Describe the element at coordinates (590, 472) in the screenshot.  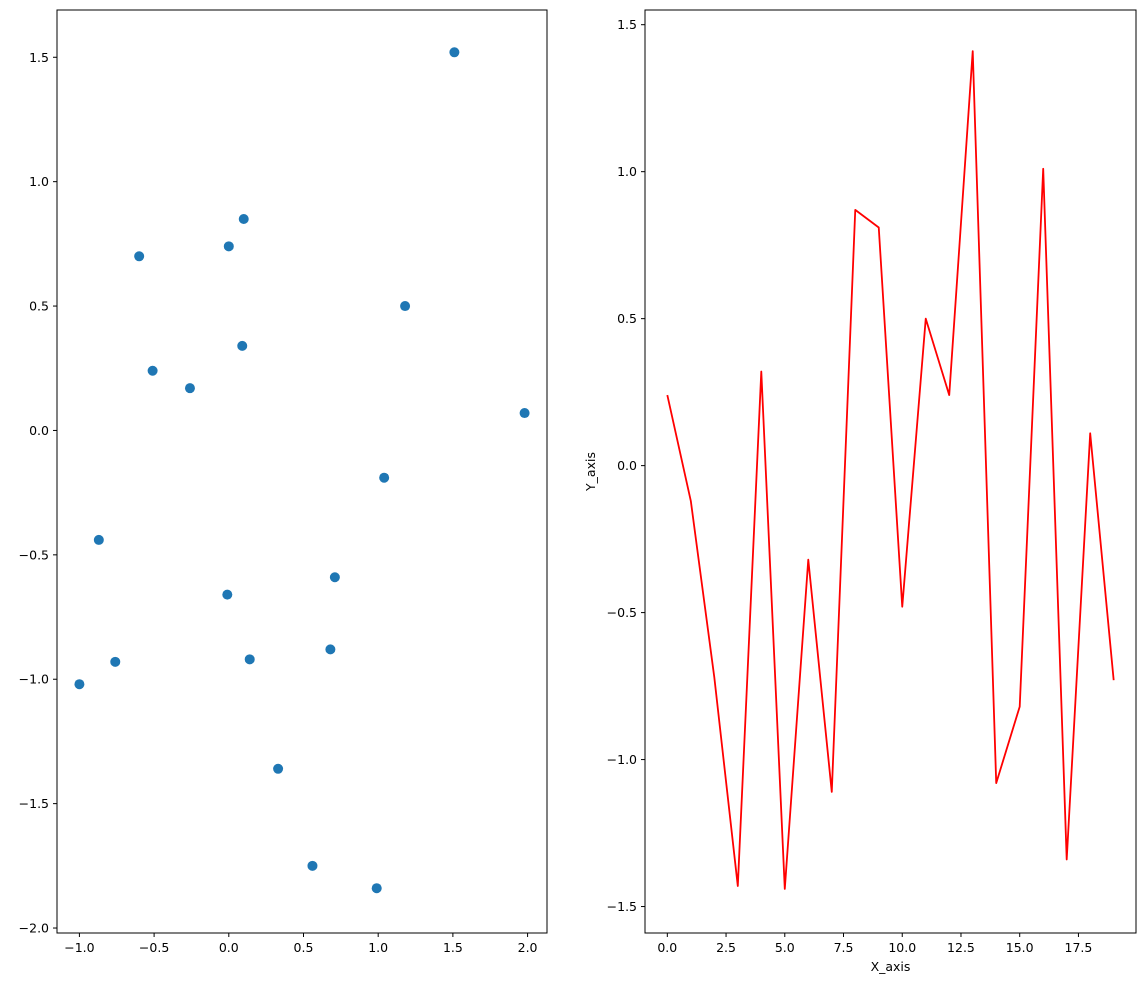
I see `y-axis-label: Y_axis` at that location.